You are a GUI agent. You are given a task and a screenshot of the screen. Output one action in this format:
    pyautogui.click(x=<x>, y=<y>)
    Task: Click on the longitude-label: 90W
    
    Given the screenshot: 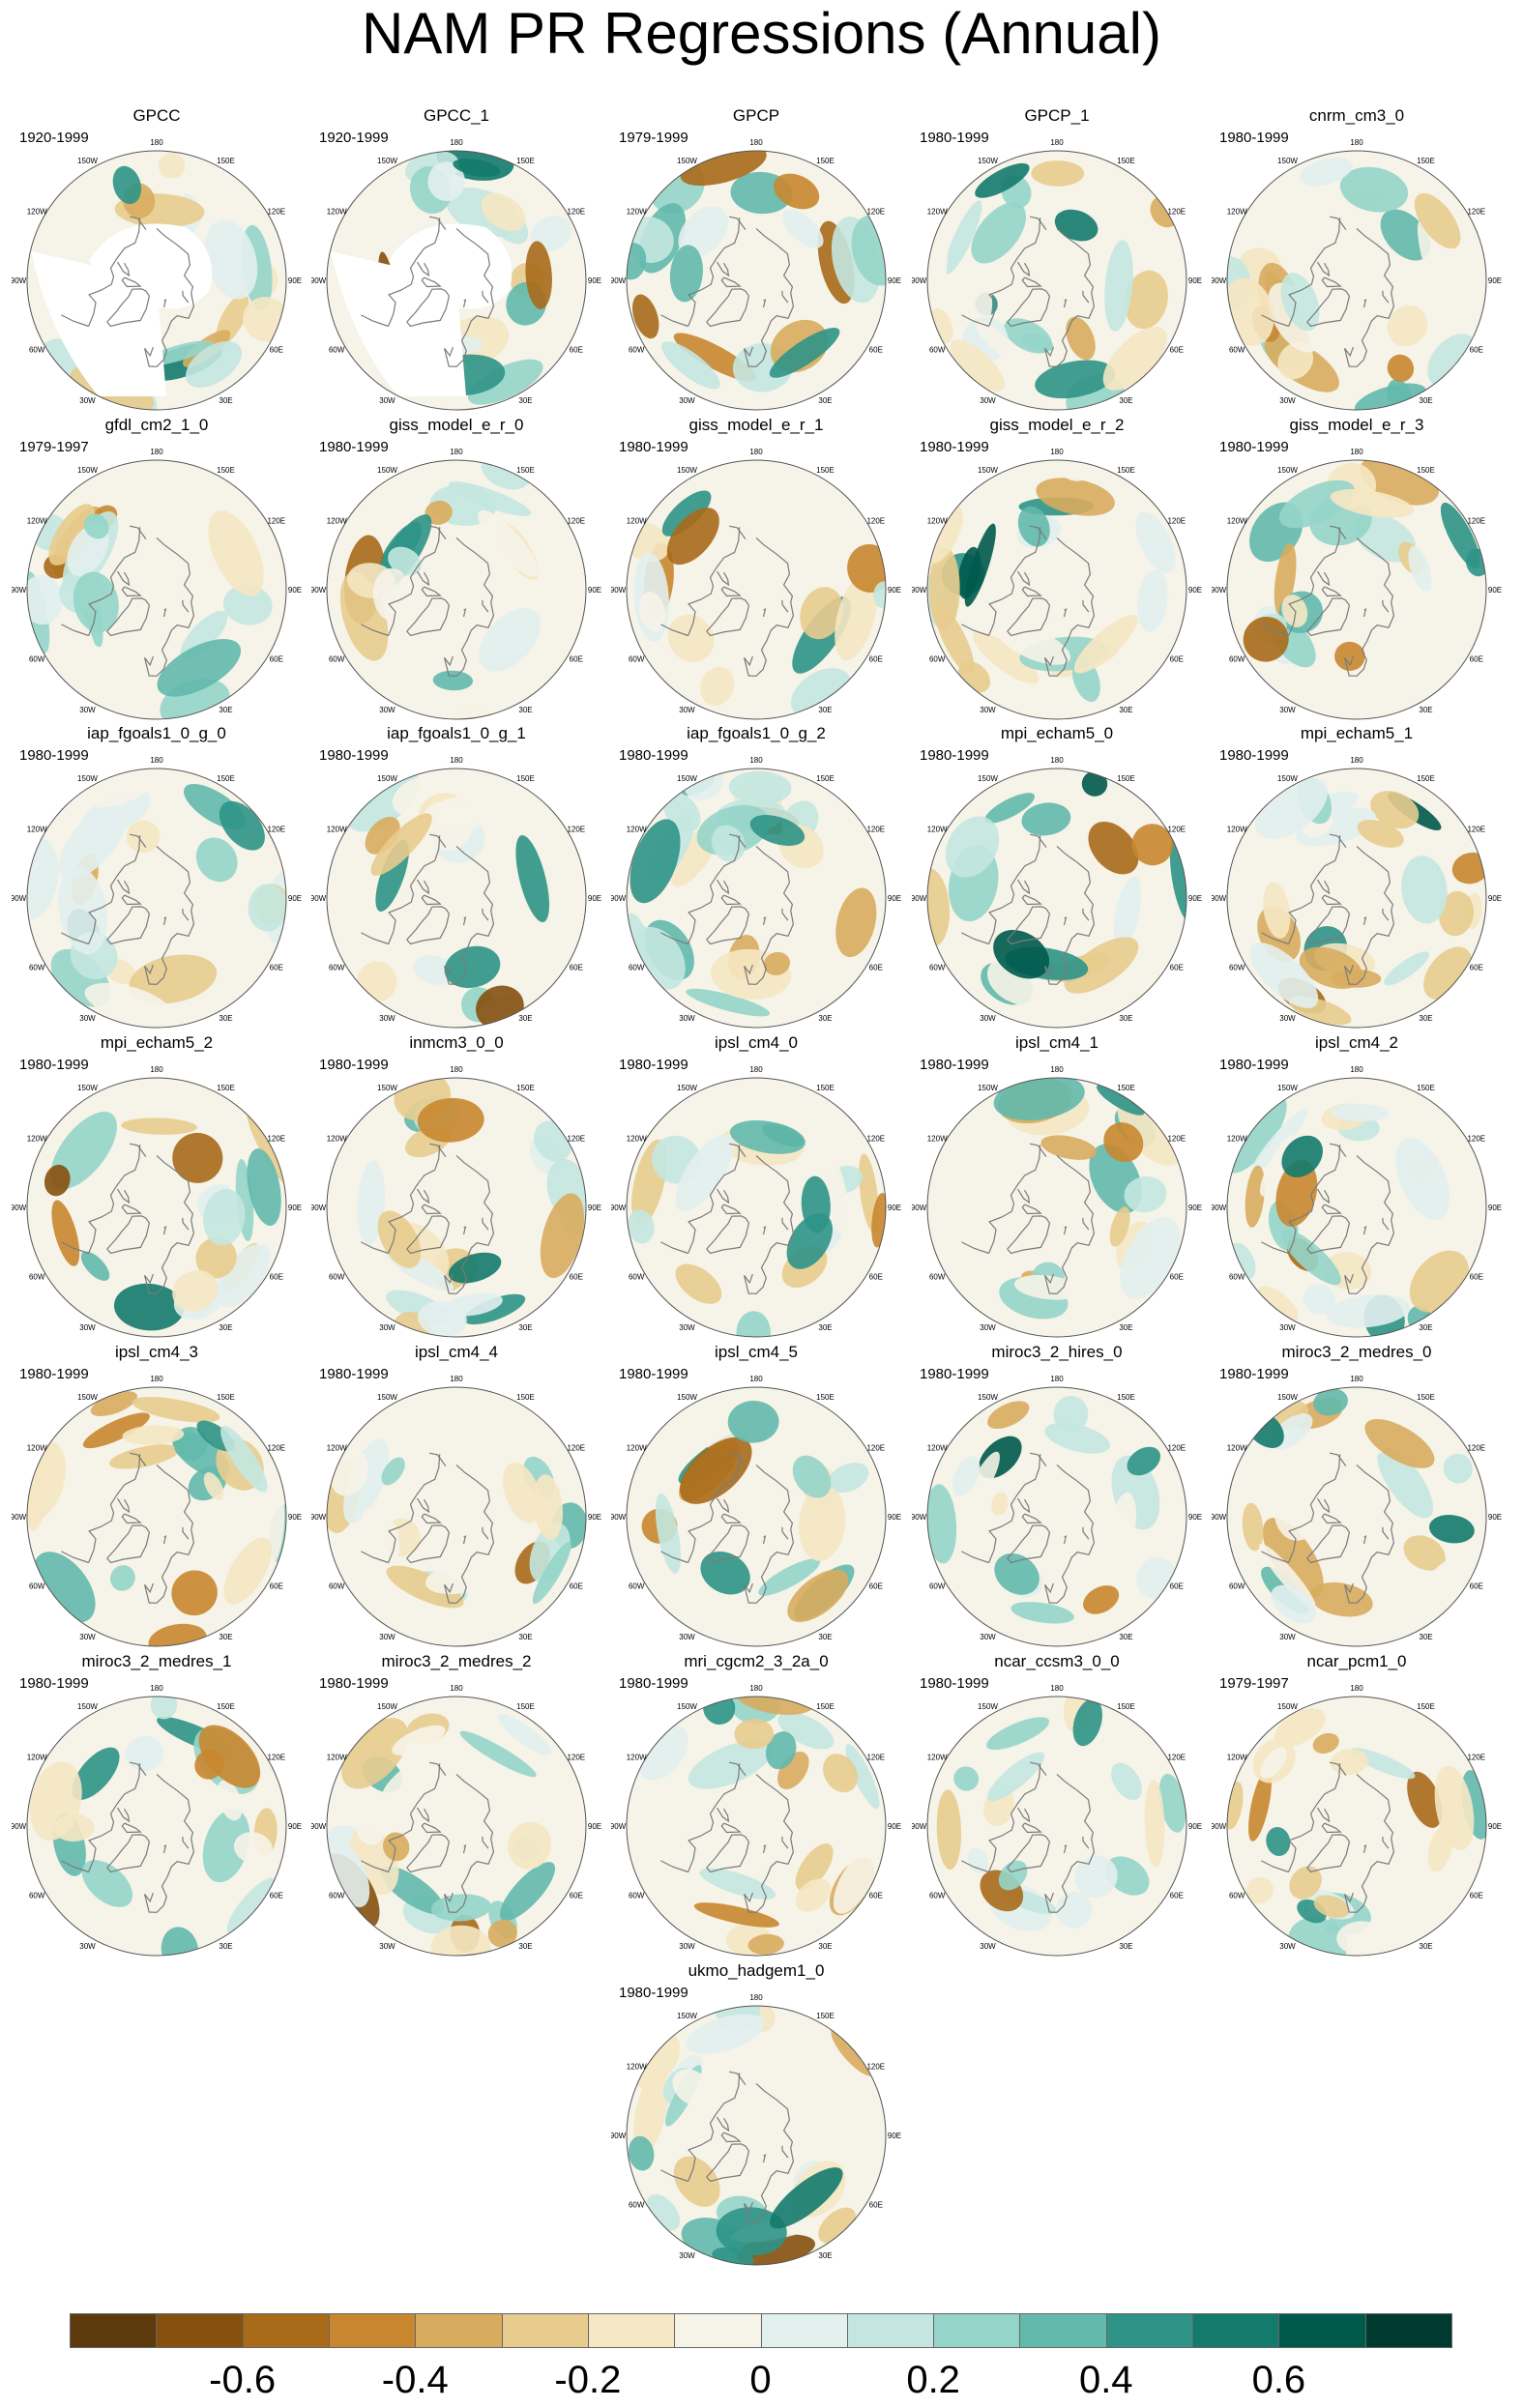 What is the action you would take?
    pyautogui.click(x=319, y=1208)
    